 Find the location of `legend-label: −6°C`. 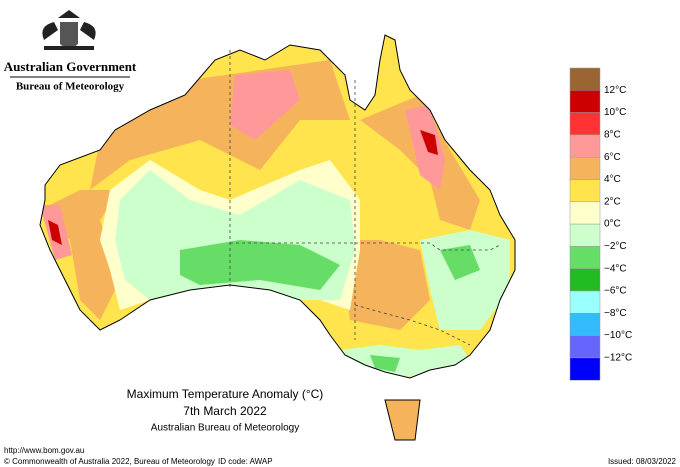

legend-label: −6°C is located at coordinates (615, 291).